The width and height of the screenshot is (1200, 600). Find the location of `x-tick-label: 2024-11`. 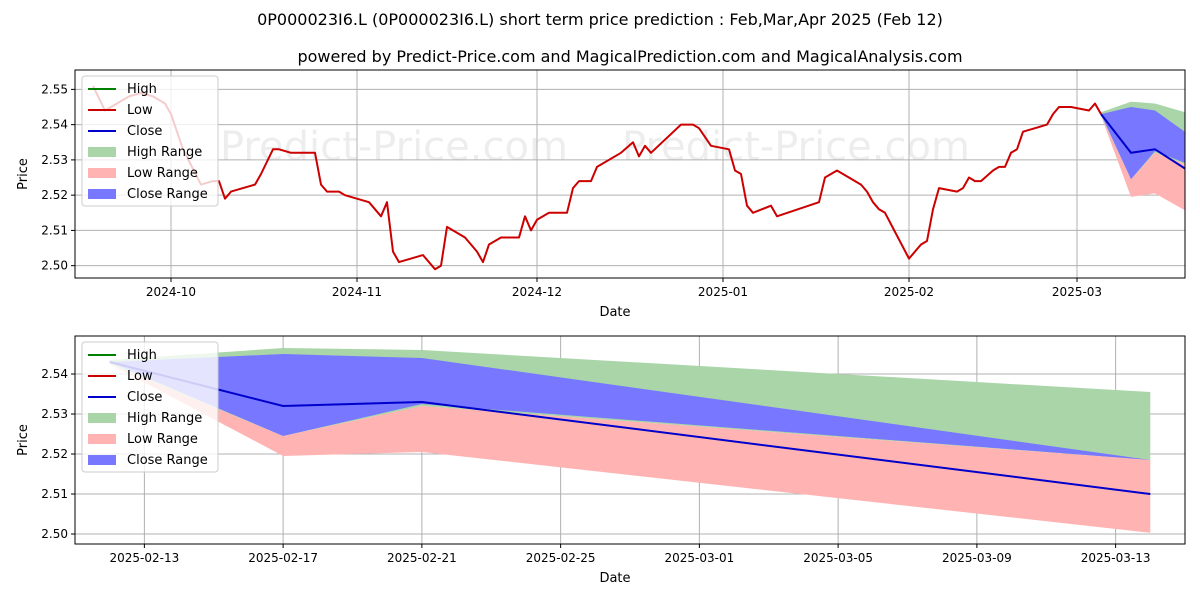

x-tick-label: 2024-11 is located at coordinates (357, 292).